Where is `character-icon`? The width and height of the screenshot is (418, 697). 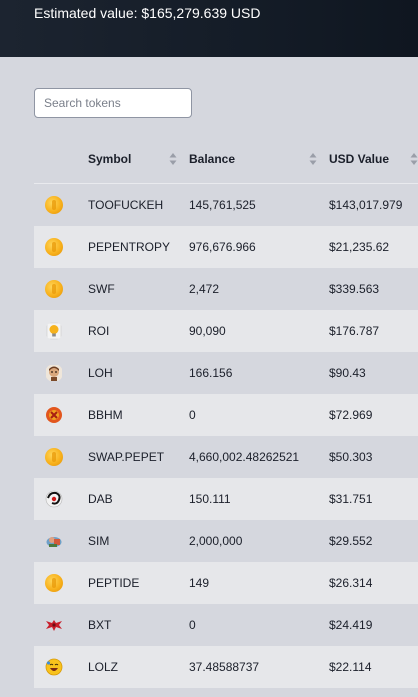
character-icon is located at coordinates (54, 542).